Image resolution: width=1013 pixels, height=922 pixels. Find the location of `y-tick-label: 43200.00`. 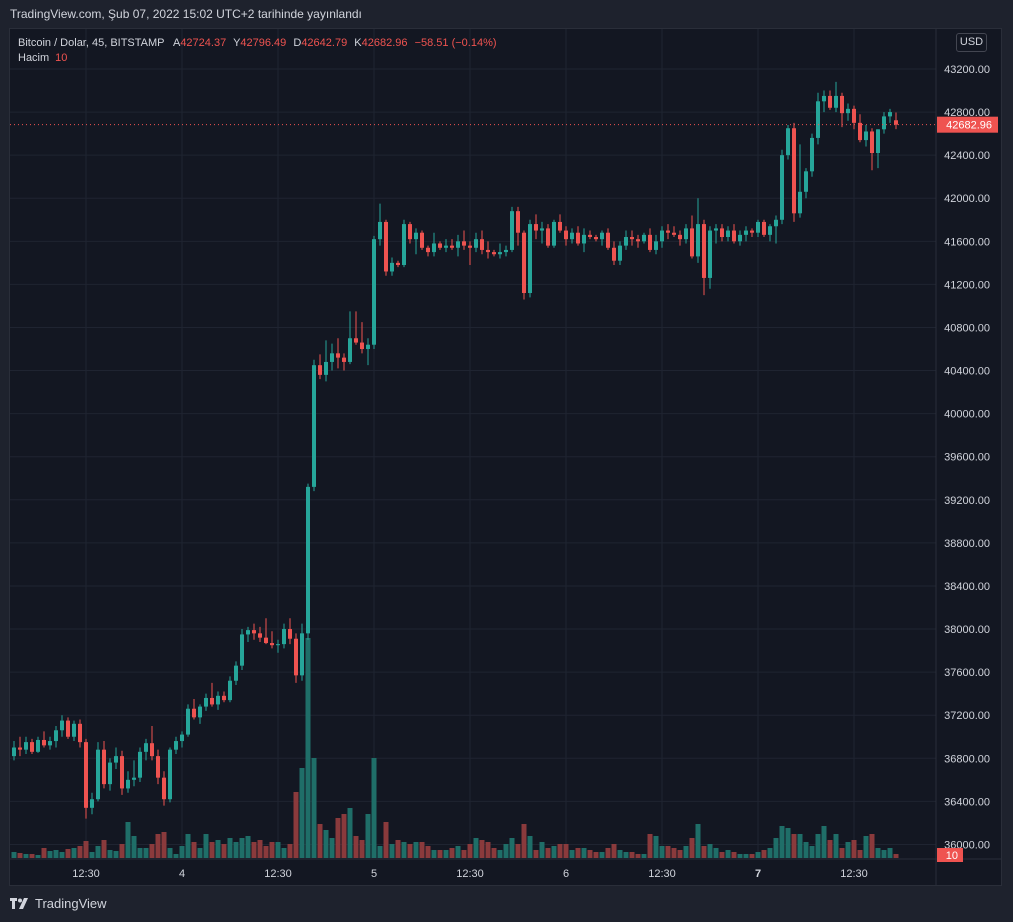

y-tick-label: 43200.00 is located at coordinates (967, 70).